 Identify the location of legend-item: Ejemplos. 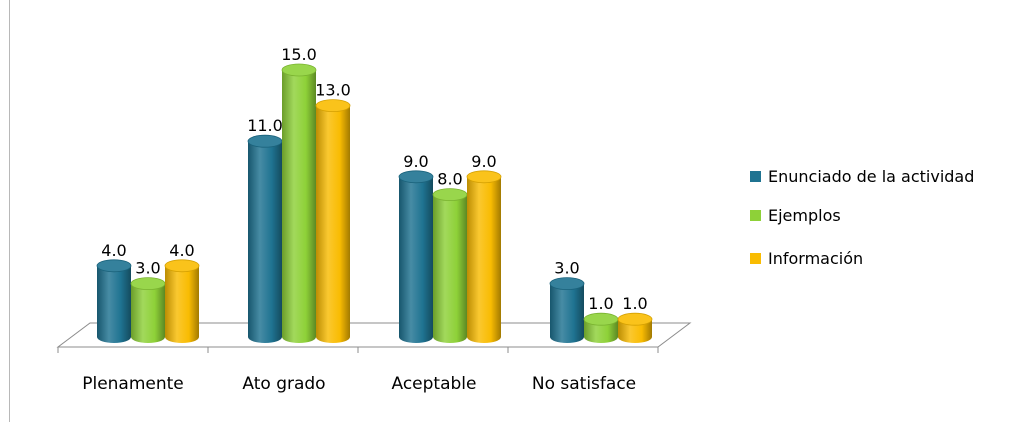
(795, 215).